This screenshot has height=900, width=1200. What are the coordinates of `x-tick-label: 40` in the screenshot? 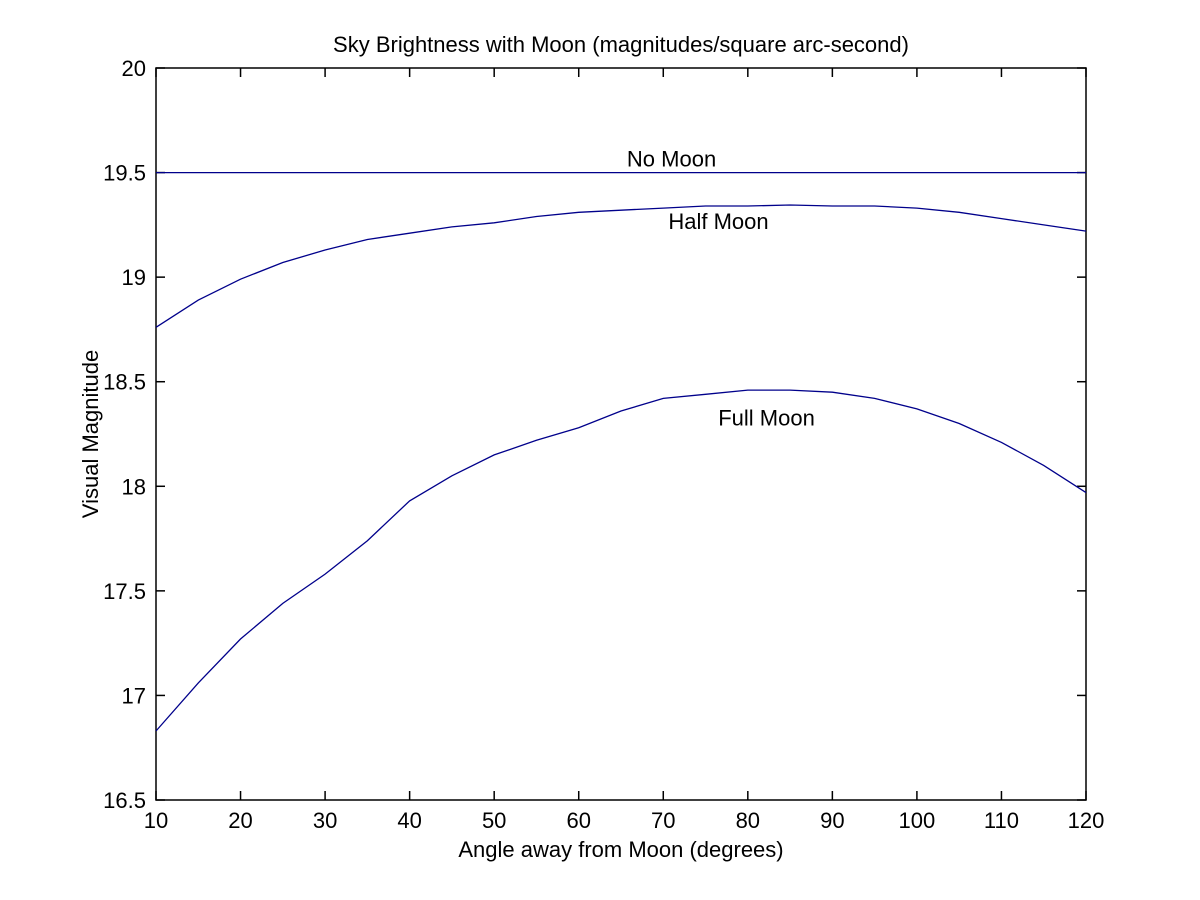 It's located at (409, 820).